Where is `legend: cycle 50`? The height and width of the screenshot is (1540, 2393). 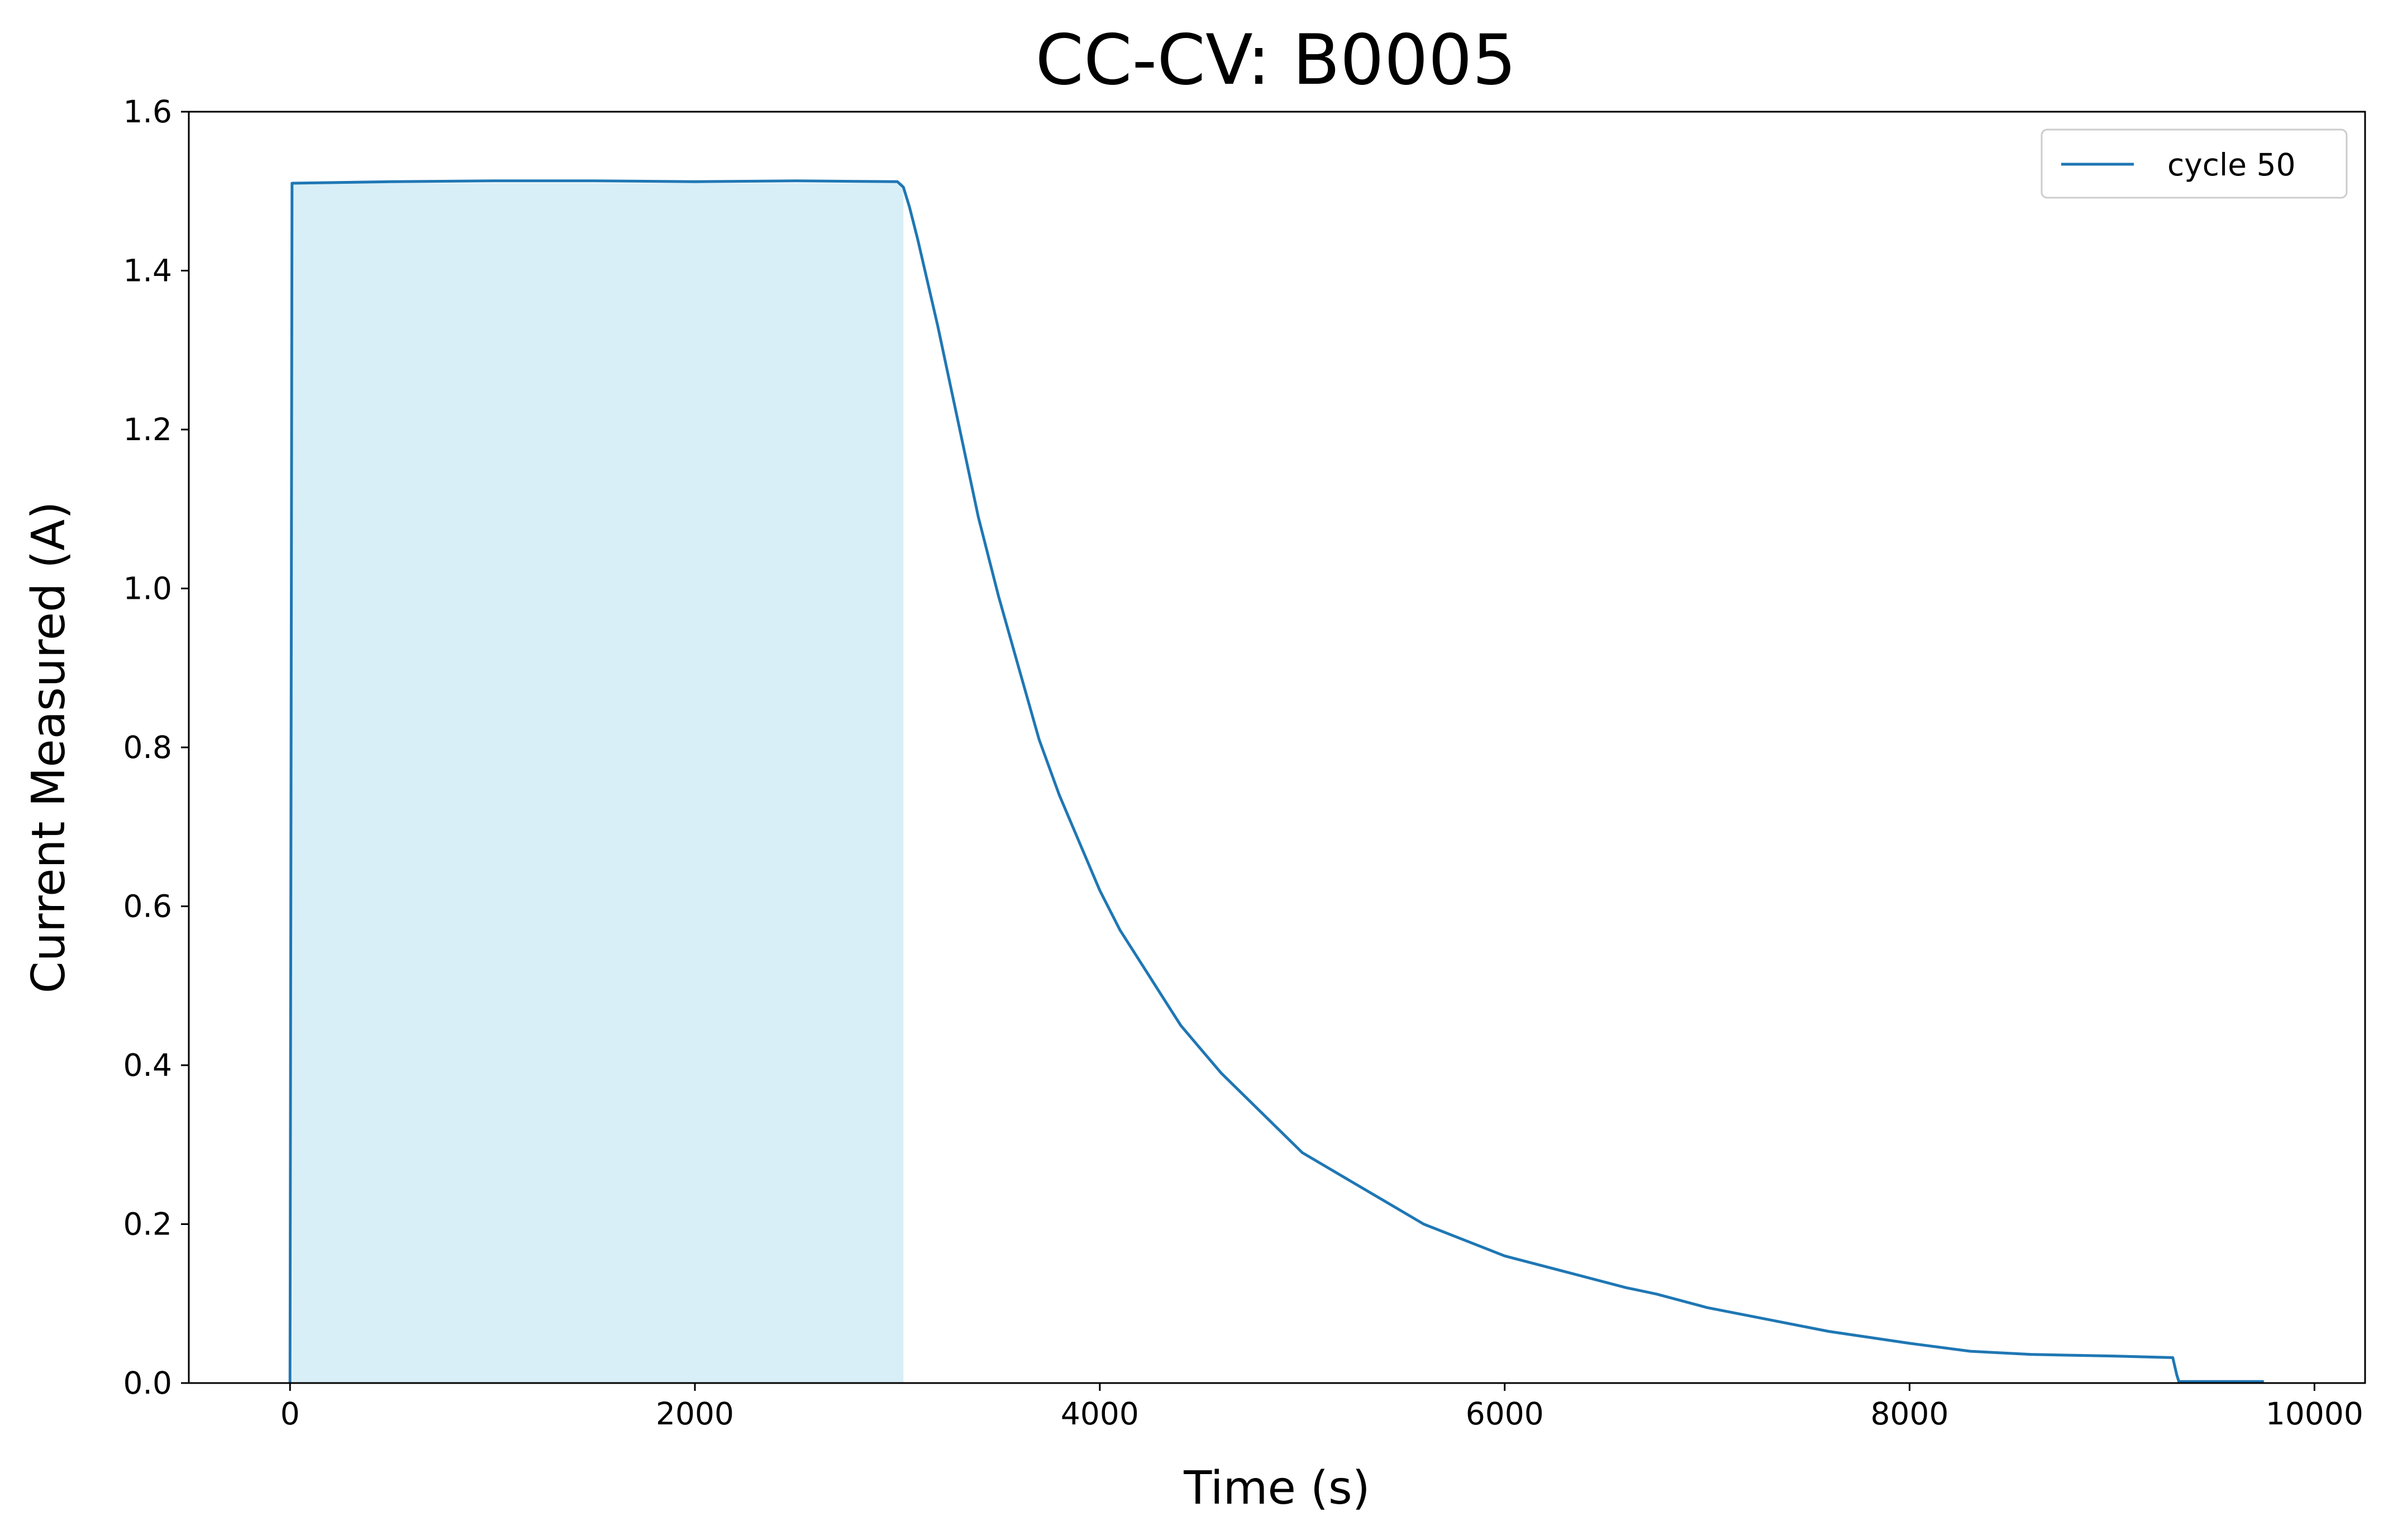 legend: cycle 50 is located at coordinates (2194, 164).